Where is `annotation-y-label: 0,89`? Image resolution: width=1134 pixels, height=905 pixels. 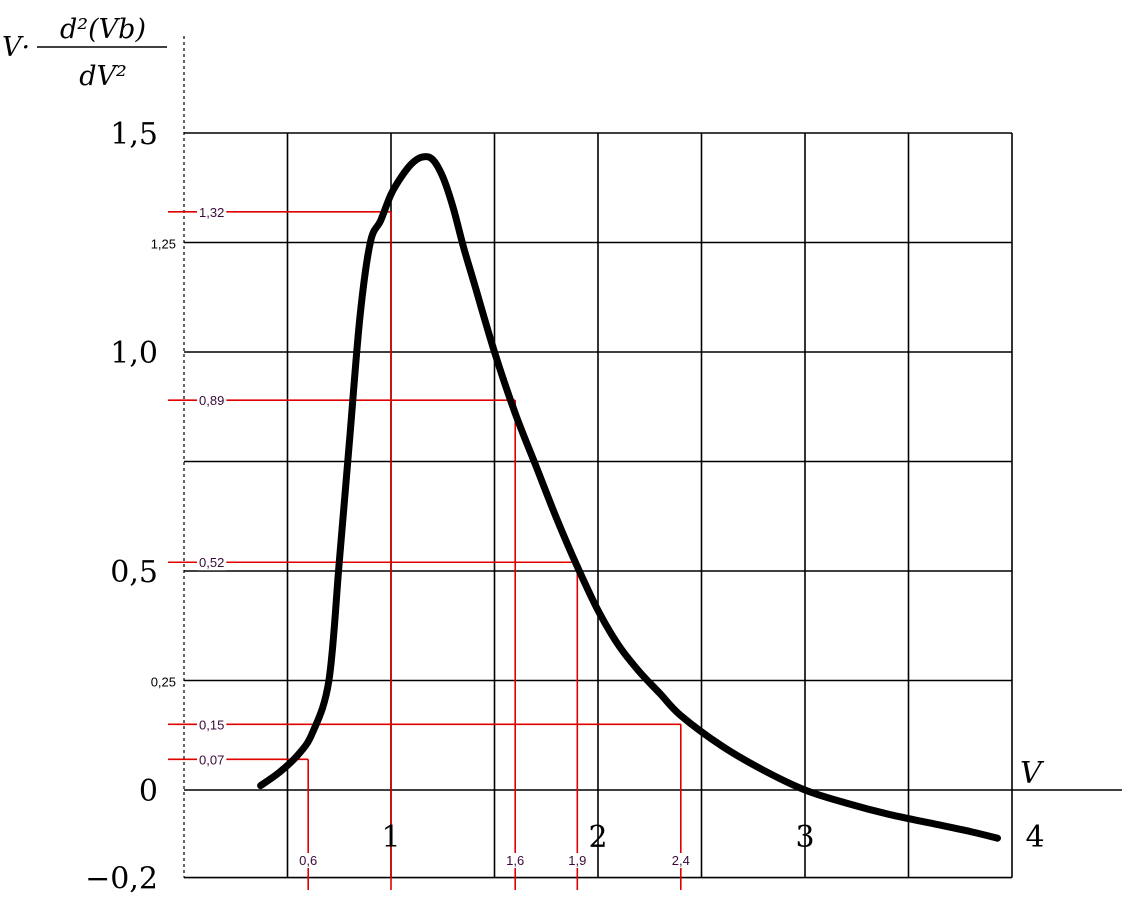
annotation-y-label: 0,89 is located at coordinates (211, 400).